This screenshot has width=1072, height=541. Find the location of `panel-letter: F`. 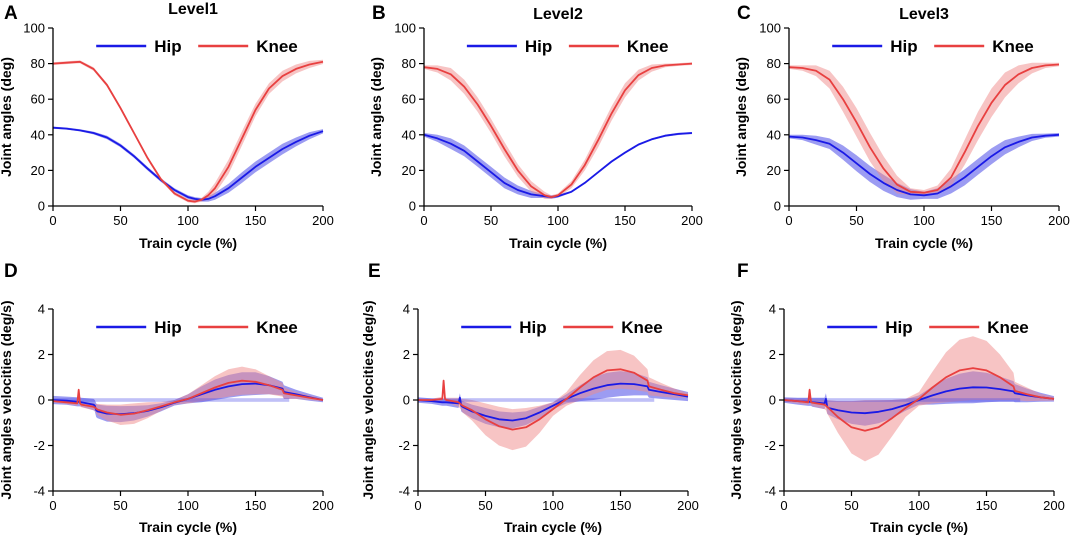

panel-letter: F is located at coordinates (743, 271).